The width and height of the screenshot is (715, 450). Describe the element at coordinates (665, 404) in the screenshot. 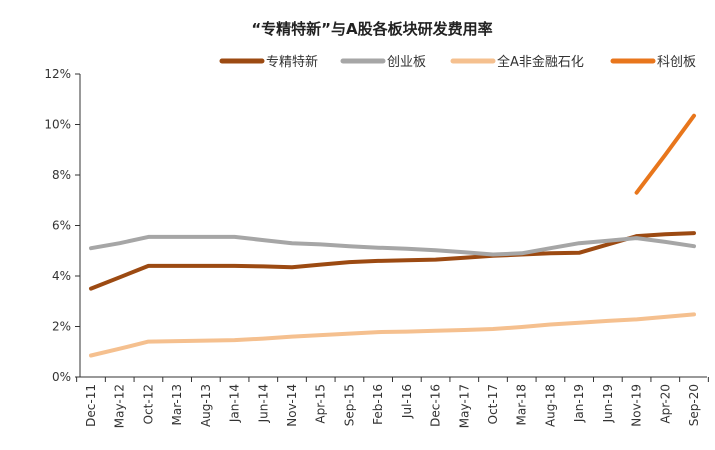

I see `x-tick-label: Apr-20` at that location.